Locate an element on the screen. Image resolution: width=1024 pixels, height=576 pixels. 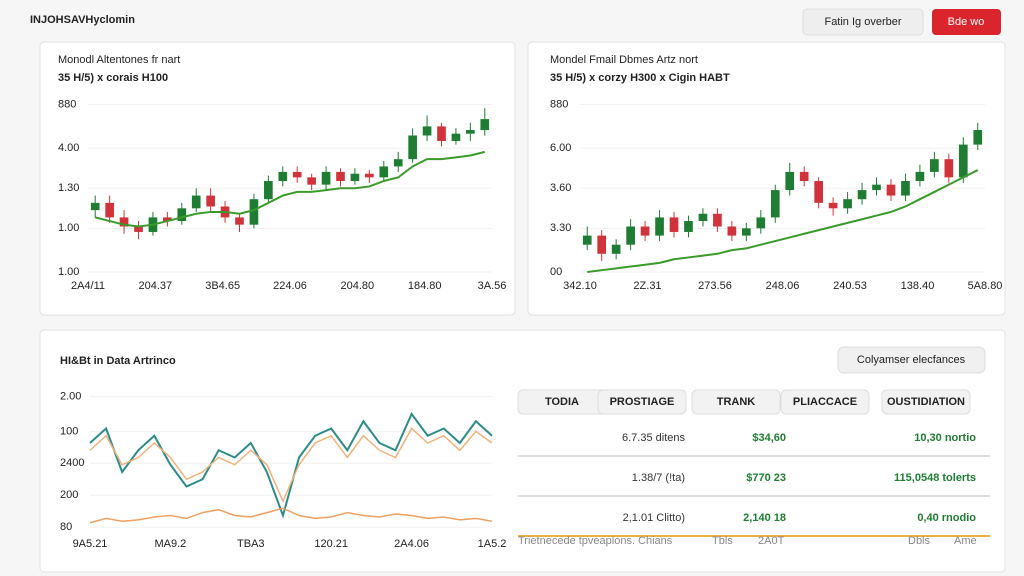
footer-note: Trietnecede tpveaplons. Chians is located at coordinates (595, 541).